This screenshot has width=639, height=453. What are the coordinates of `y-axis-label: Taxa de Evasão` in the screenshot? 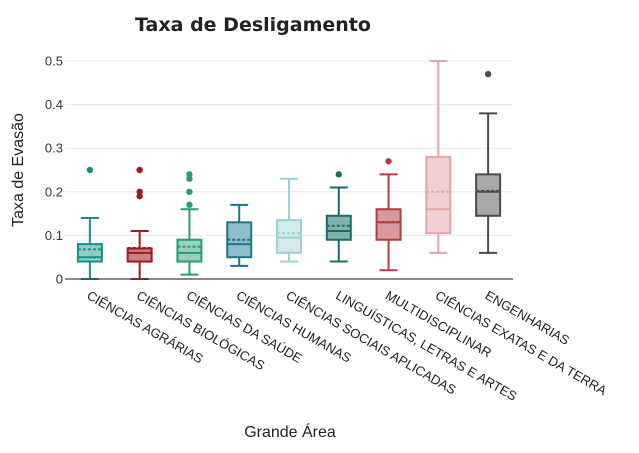 It's located at (18, 170).